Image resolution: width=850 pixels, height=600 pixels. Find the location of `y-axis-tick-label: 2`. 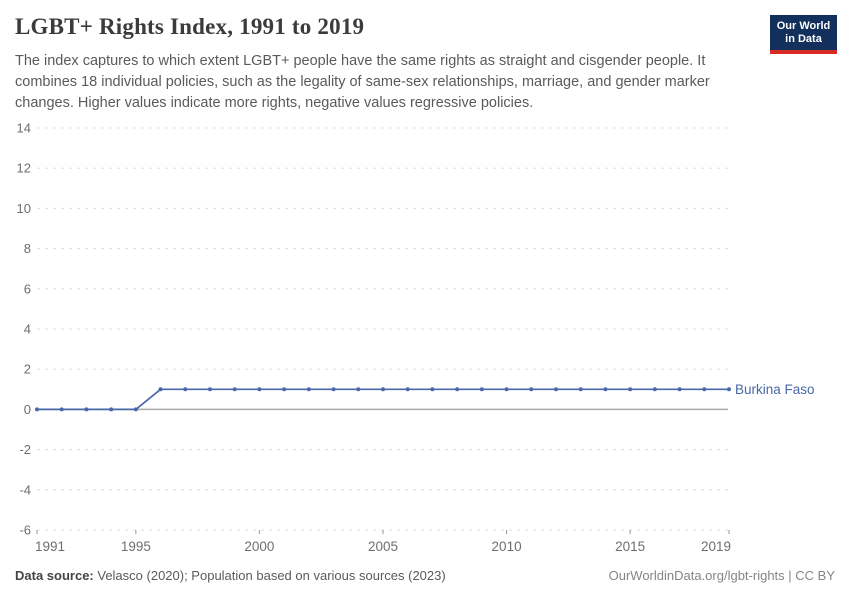

y-axis-tick-label: 2 is located at coordinates (27, 369).